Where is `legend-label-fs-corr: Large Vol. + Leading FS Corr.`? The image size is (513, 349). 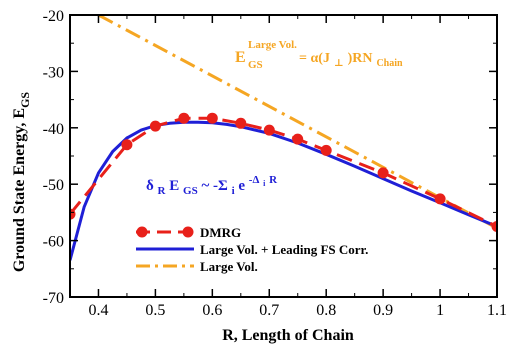 legend-label-fs-corr: Large Vol. + Leading FS Corr. is located at coordinates (284, 249).